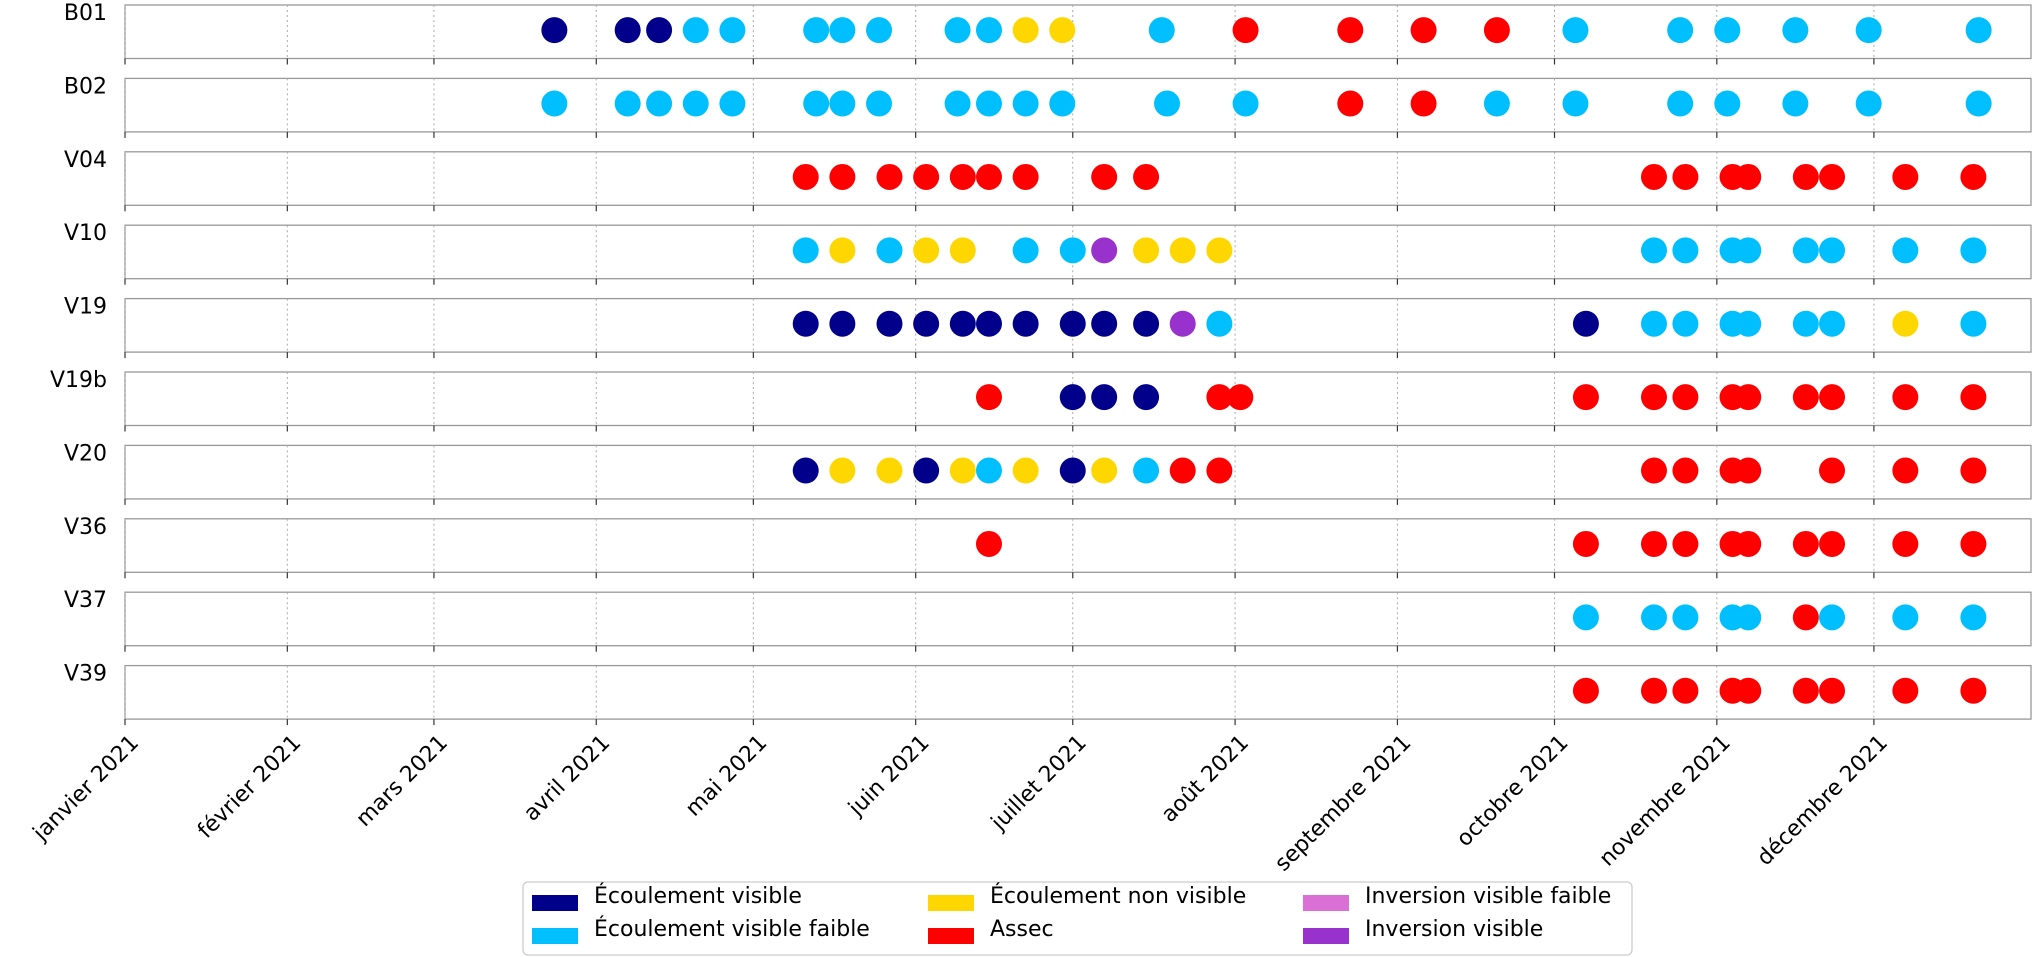  I want to click on legend-text: Écoulement visible, so click(698, 896).